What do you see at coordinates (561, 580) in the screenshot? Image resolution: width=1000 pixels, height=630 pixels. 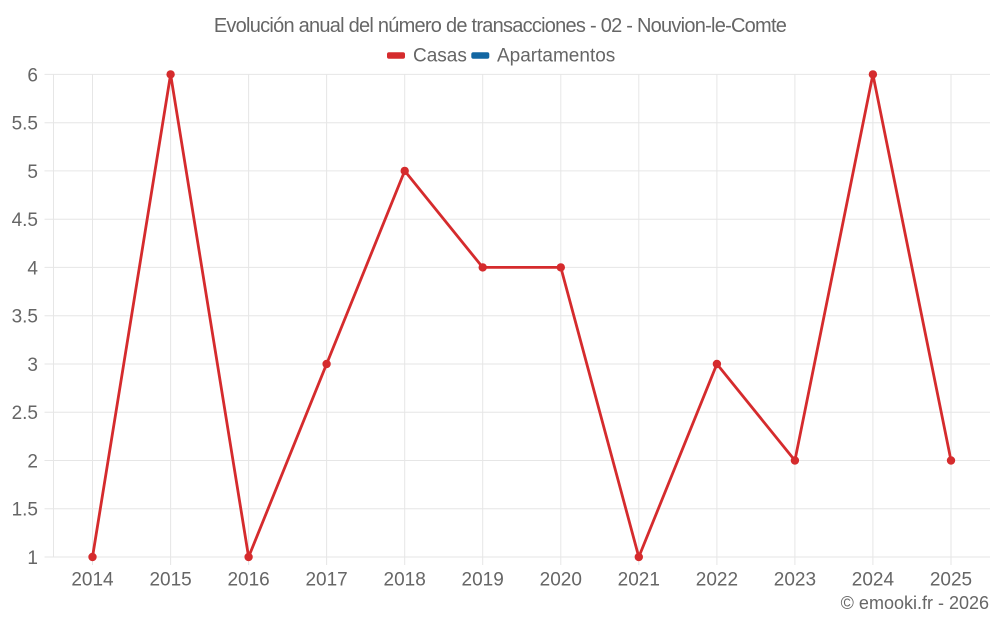 I see `svg-text: 2020` at bounding box center [561, 580].